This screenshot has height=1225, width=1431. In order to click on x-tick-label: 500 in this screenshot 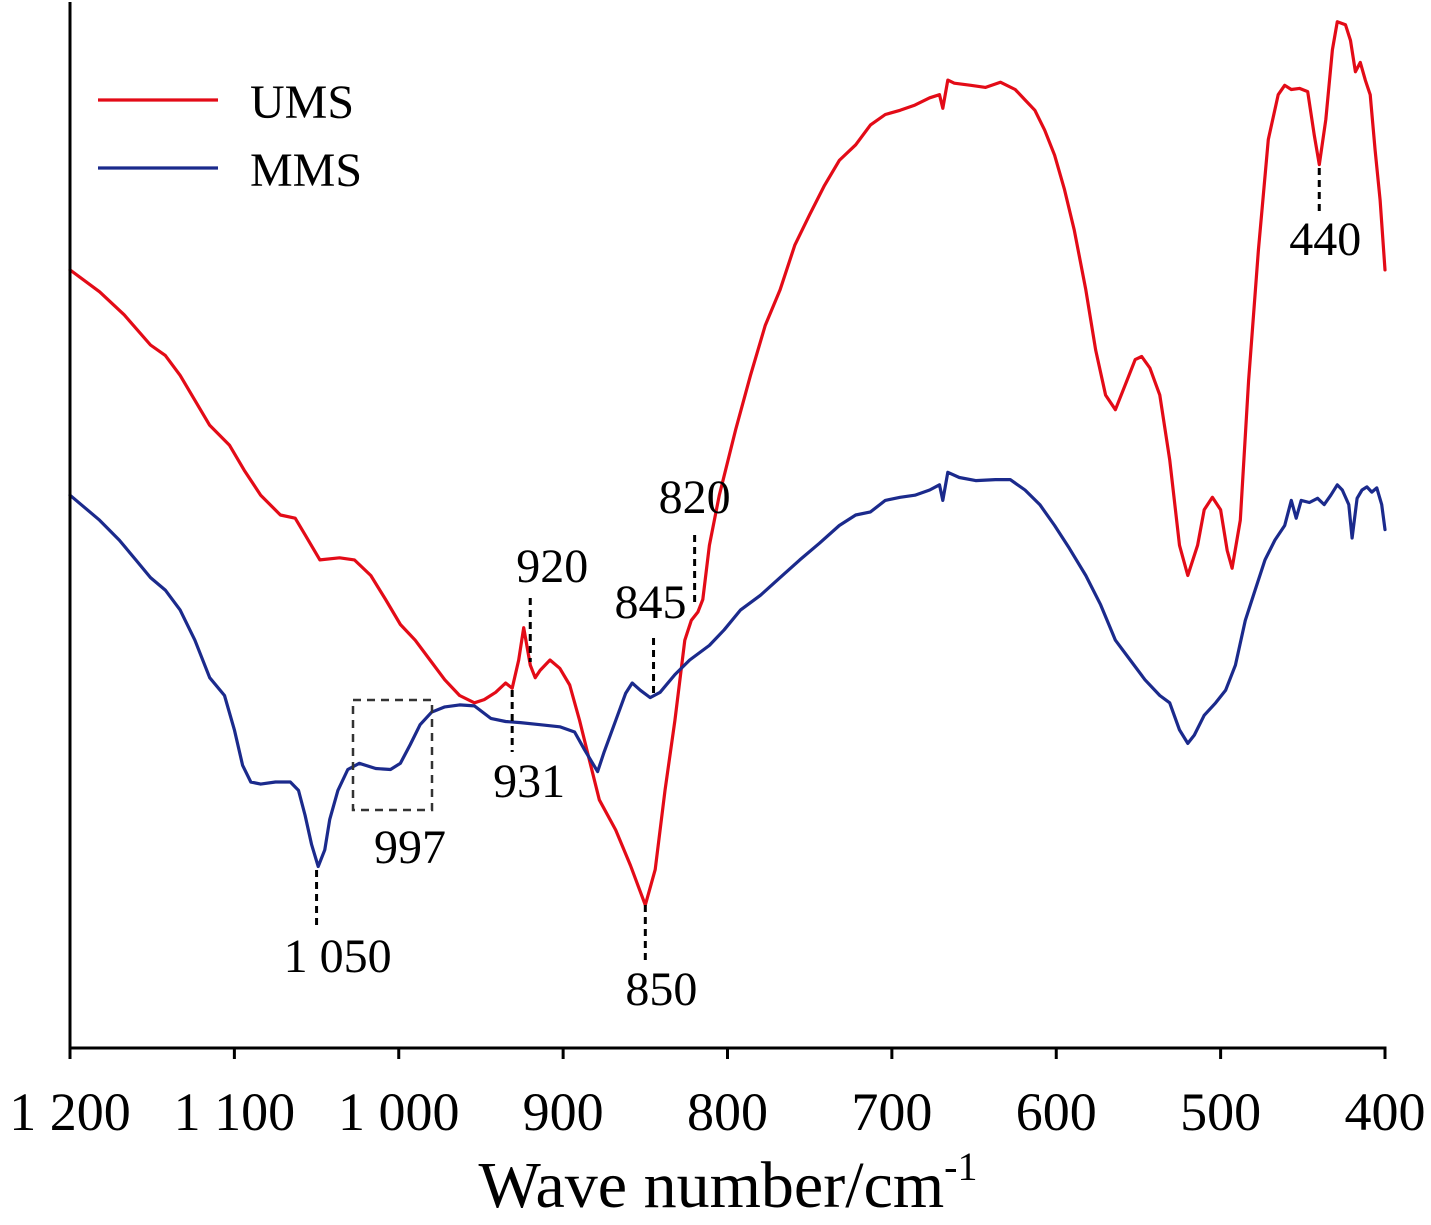, I will do `click(1220, 1112)`.